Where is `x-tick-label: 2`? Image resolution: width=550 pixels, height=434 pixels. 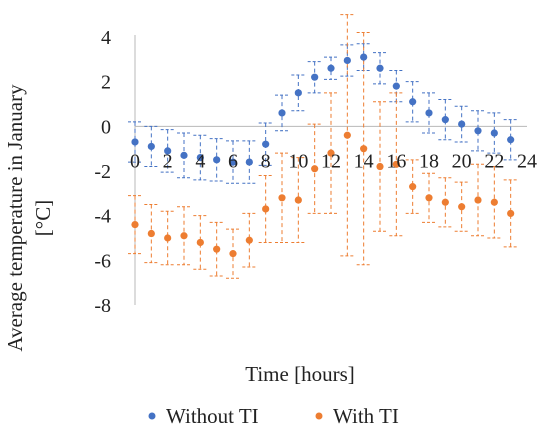 x-tick-label: 2 is located at coordinates (168, 161).